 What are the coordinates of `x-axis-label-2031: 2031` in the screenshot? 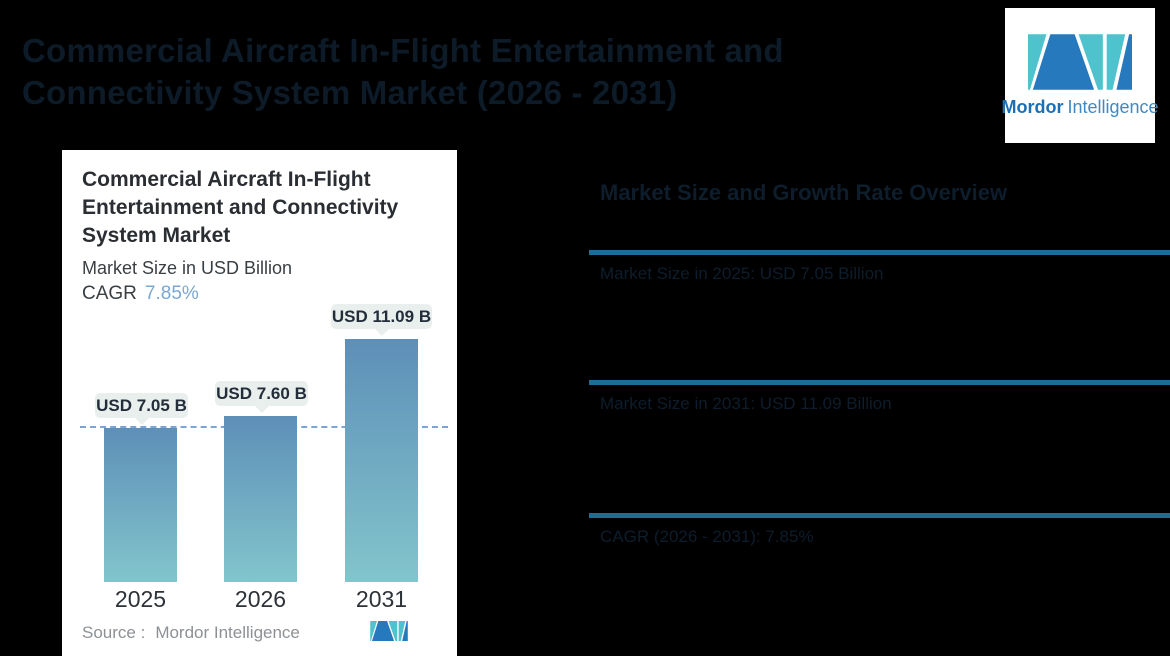 It's located at (381, 599).